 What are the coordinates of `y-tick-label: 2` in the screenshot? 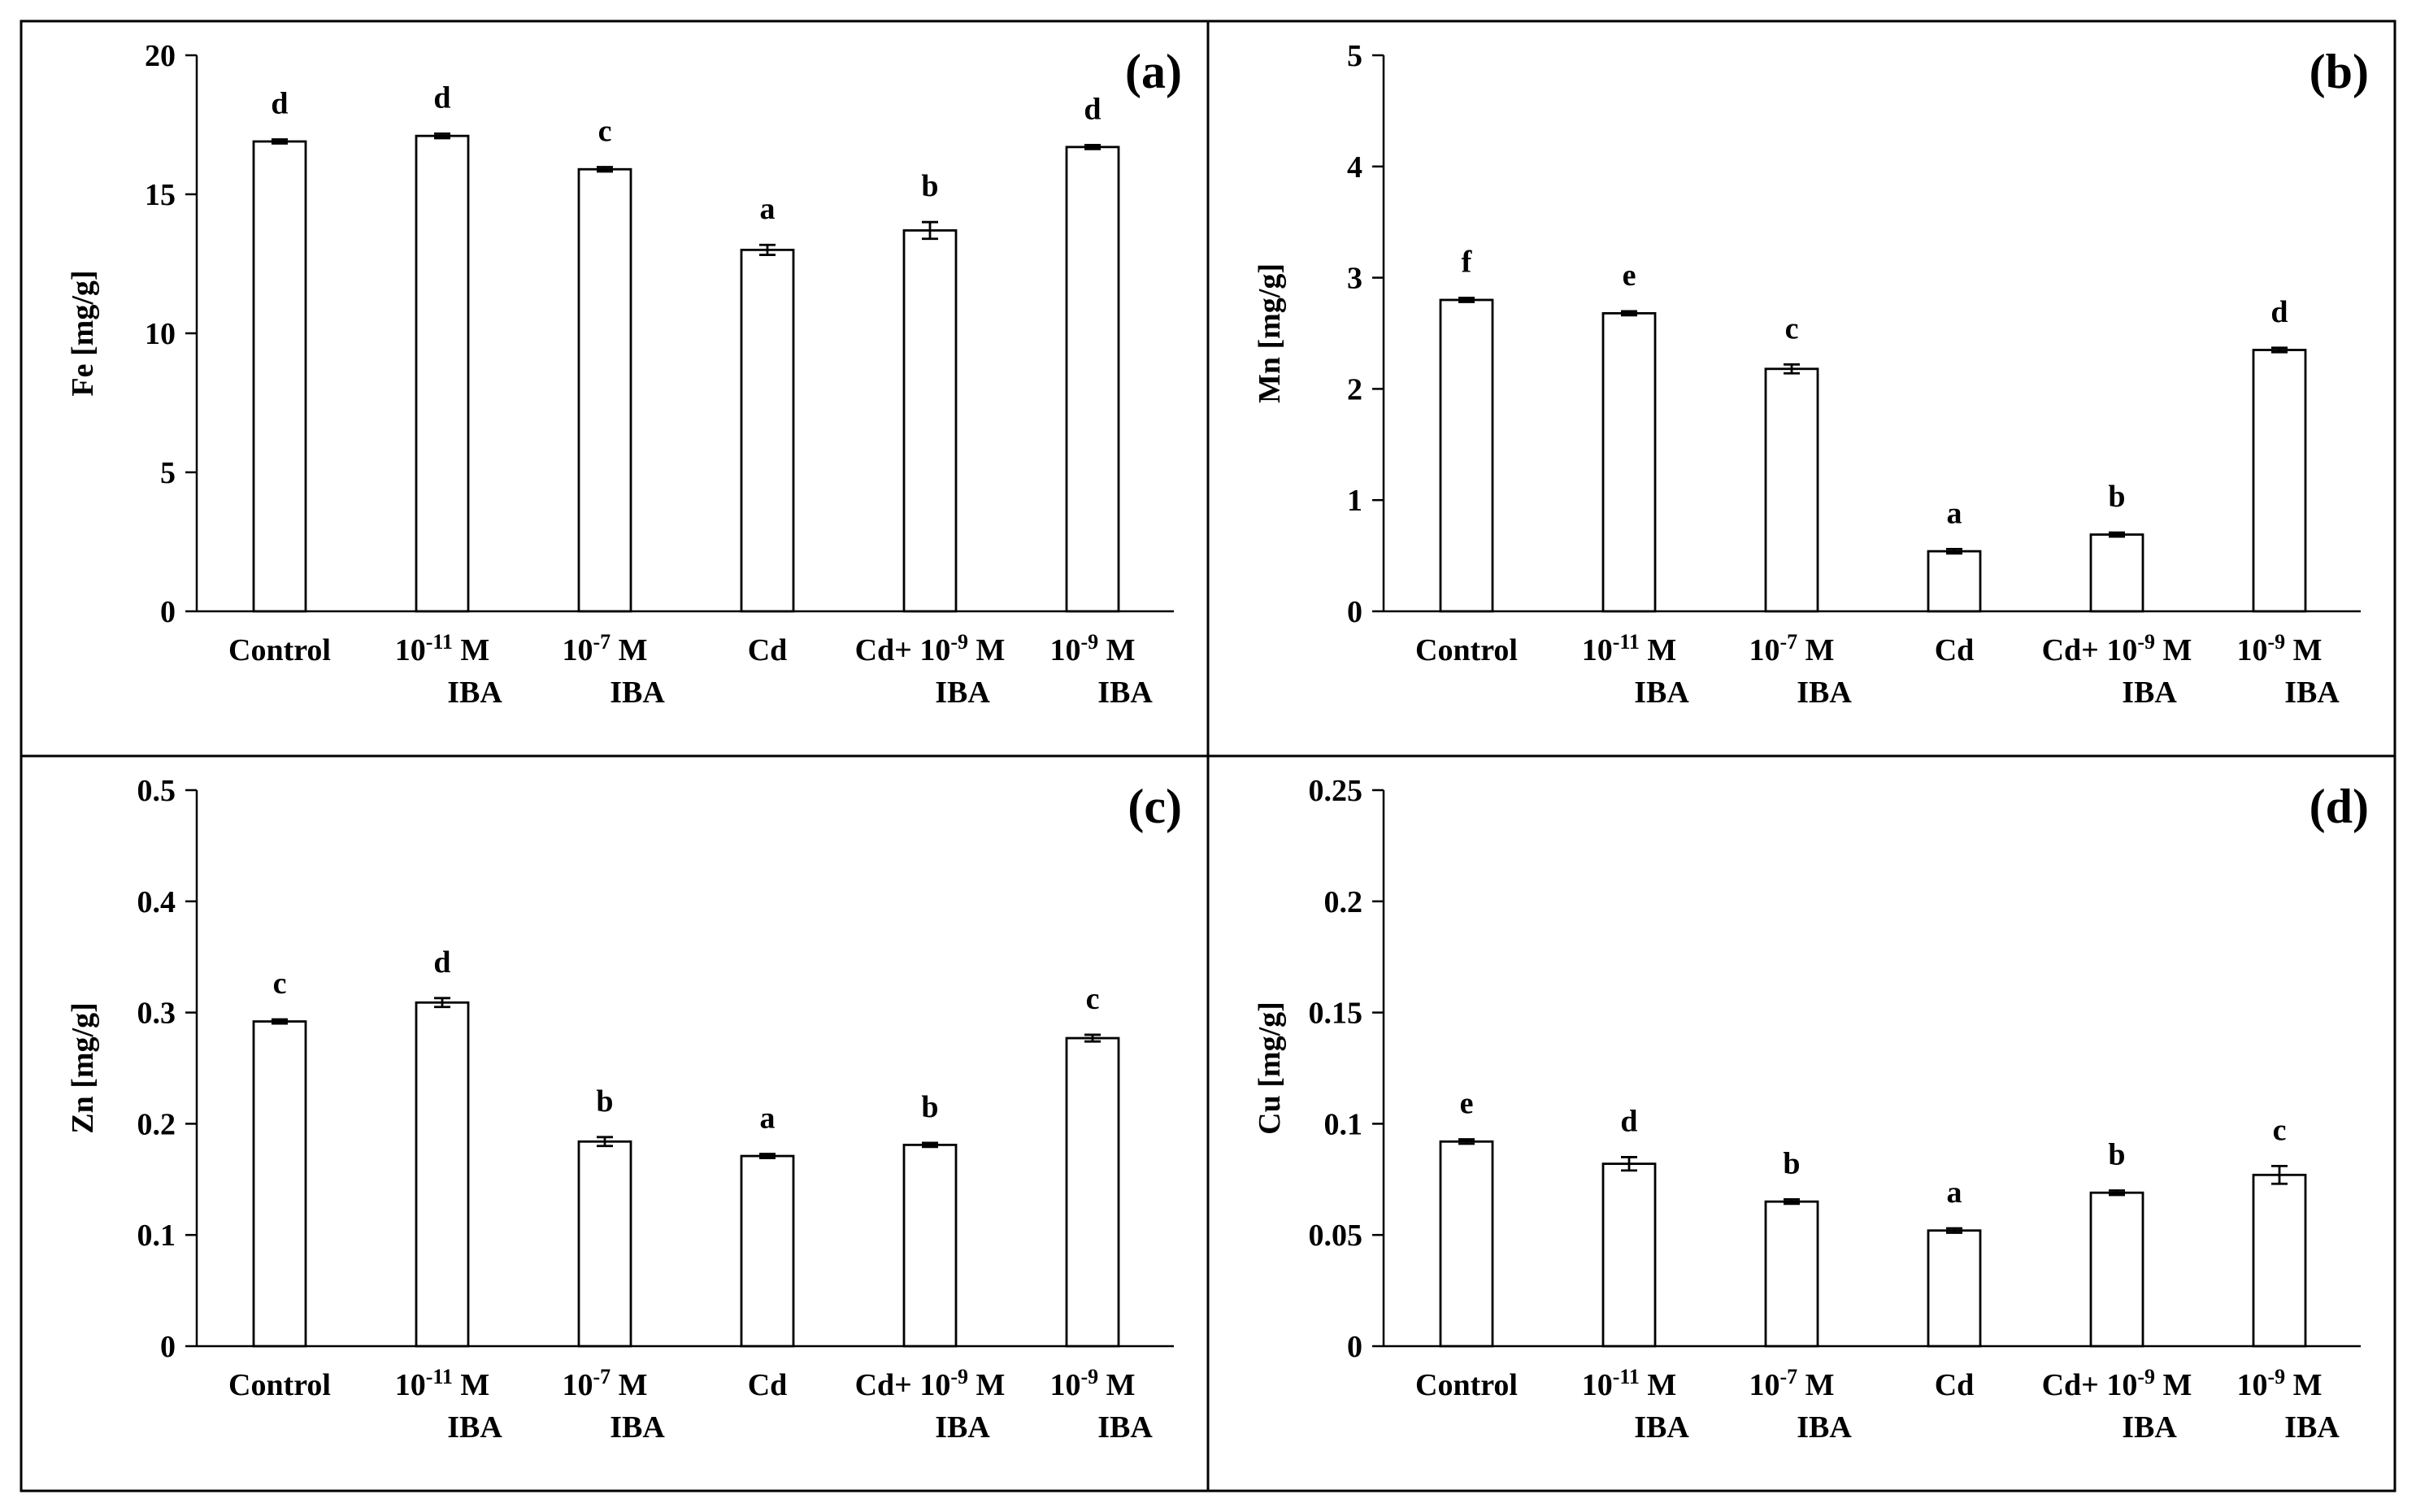 It's located at (1354, 389).